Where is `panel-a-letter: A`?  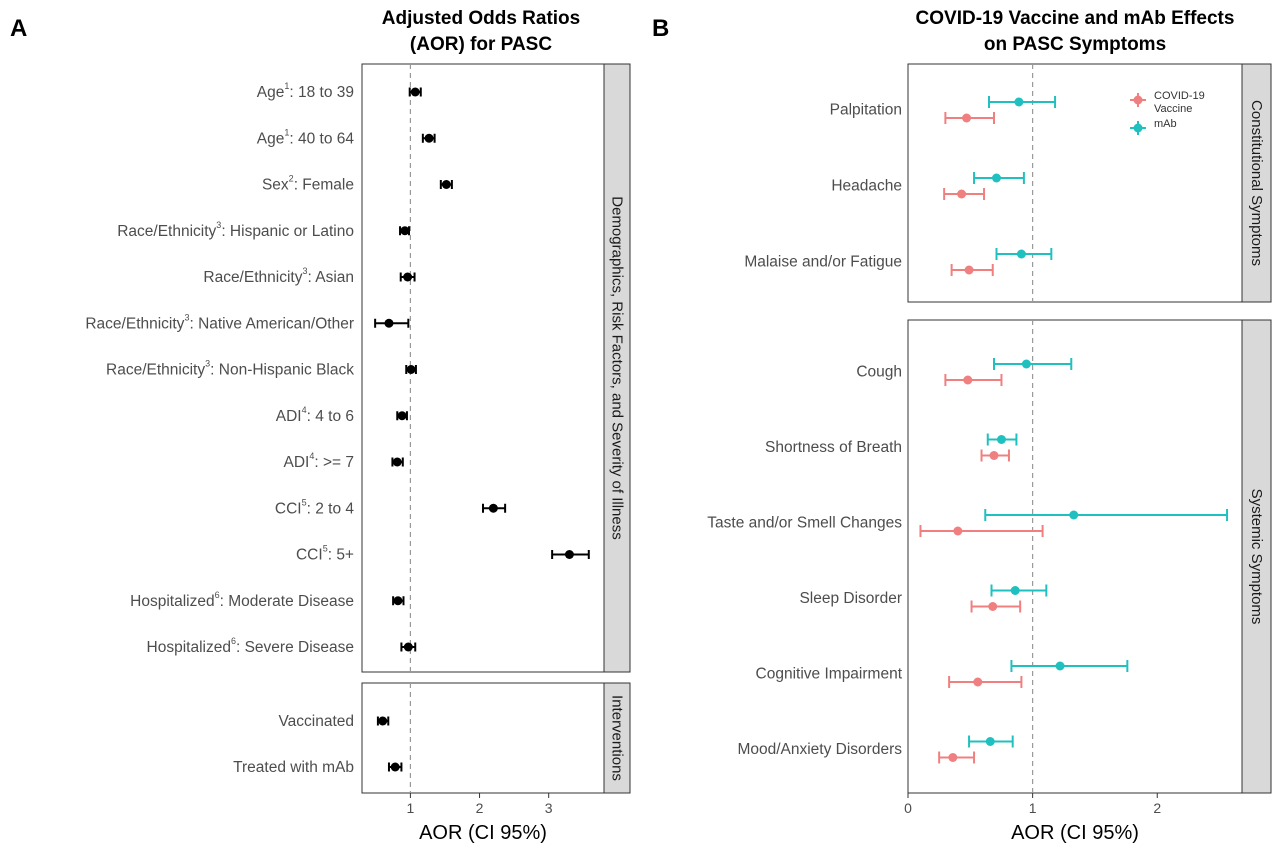 panel-a-letter: A is located at coordinates (18, 28).